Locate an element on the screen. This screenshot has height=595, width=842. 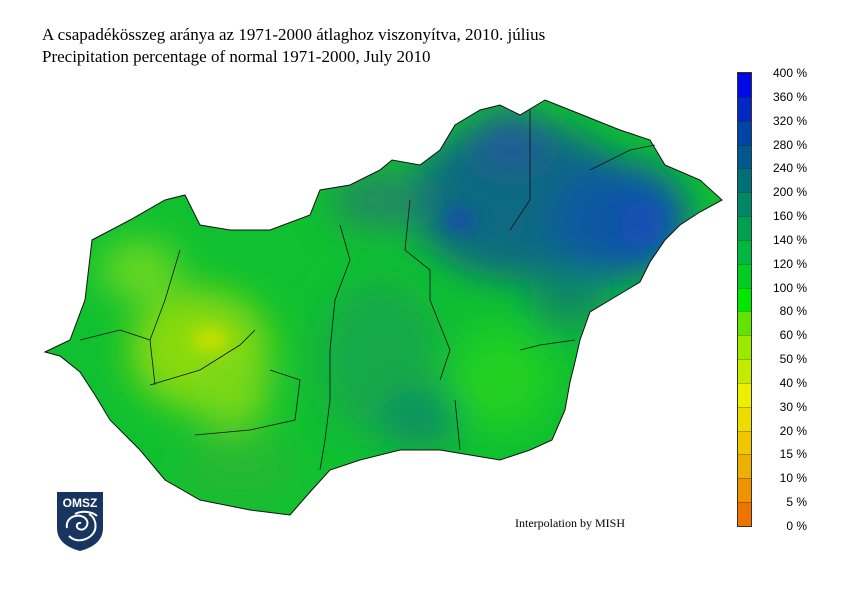
color-scale-label: 50 % is located at coordinates (793, 359).